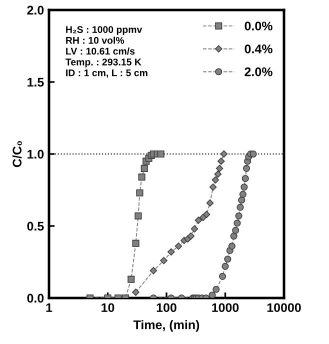 This screenshot has height=344, width=329. Describe the element at coordinates (35, 10) in the screenshot. I see `y-tick-label: 2.0` at that location.